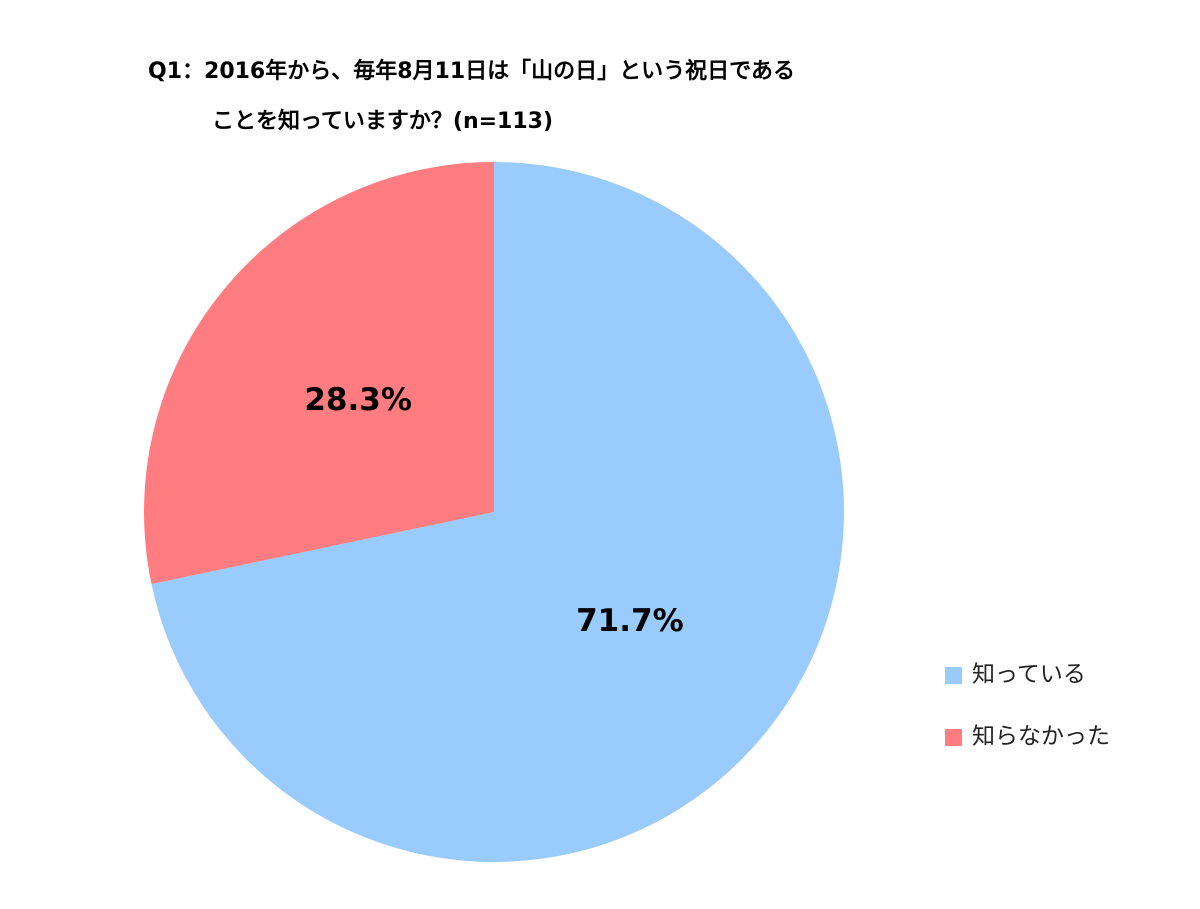  Describe the element at coordinates (358, 400) in the screenshot. I see `value-label: 28.3%` at that location.